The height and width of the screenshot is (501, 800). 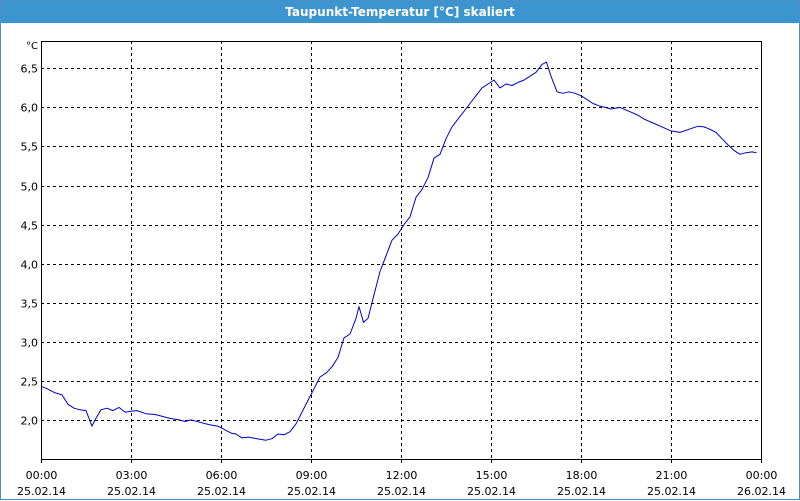 I want to click on y-tick-label: 4,5, so click(x=30, y=226).